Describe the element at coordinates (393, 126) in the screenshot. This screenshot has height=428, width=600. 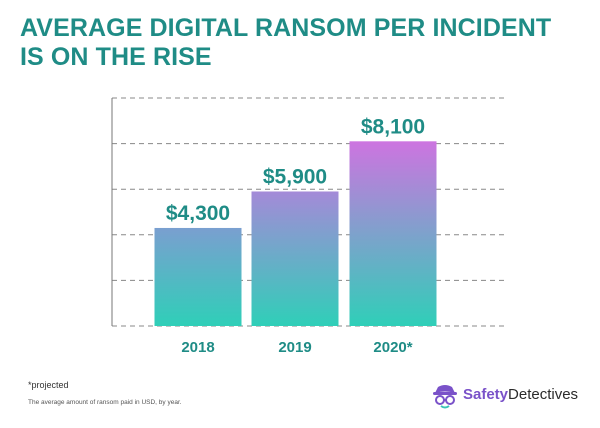
I see `value-label-2020: $8,100` at that location.